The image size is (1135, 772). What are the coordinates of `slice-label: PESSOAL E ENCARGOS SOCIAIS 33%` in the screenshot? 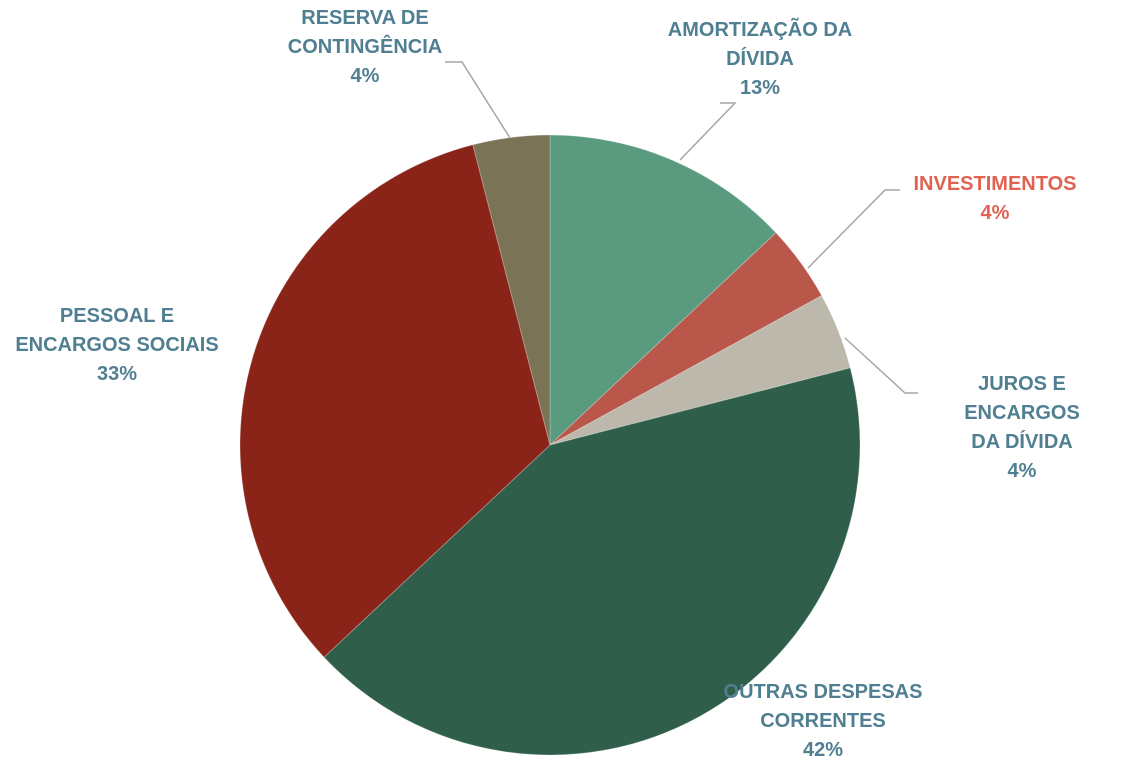 It's located at (116, 345).